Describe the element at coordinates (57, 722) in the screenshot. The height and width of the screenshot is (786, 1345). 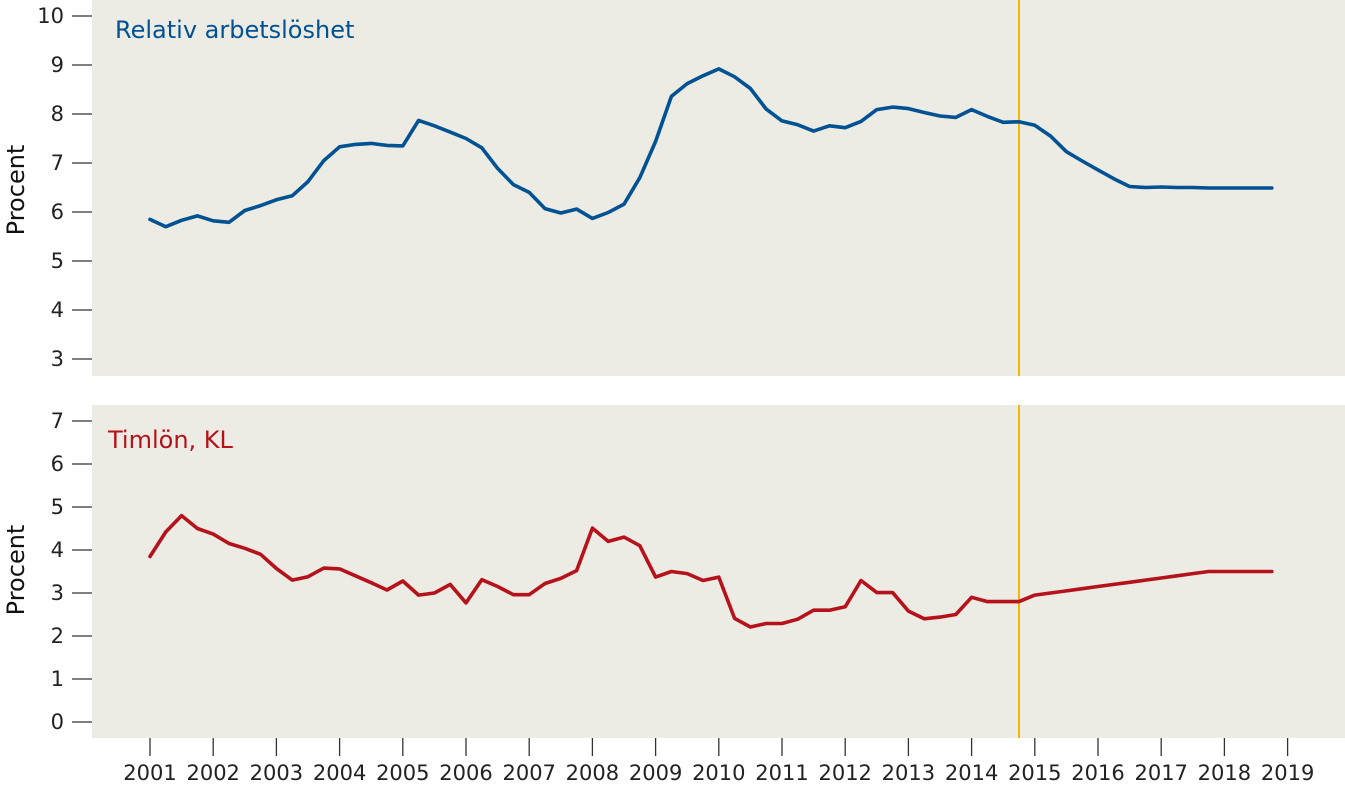
I see `y-tick-label: 0` at that location.